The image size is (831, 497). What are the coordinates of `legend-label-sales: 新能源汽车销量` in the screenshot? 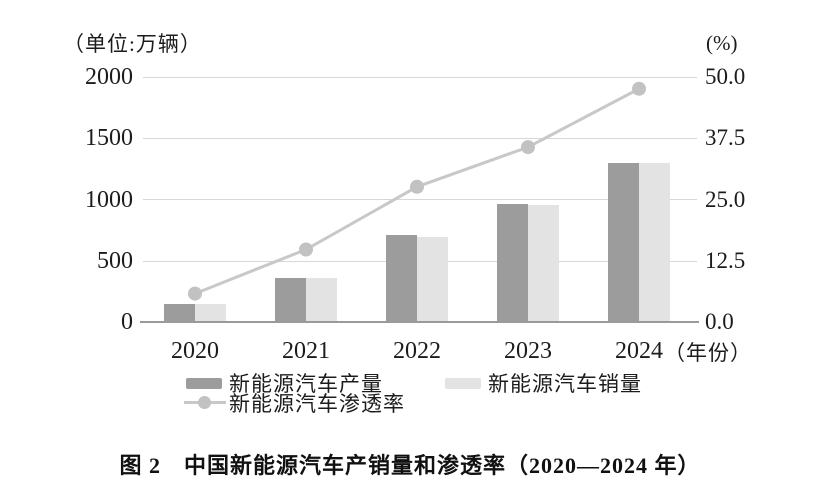 It's located at (565, 384).